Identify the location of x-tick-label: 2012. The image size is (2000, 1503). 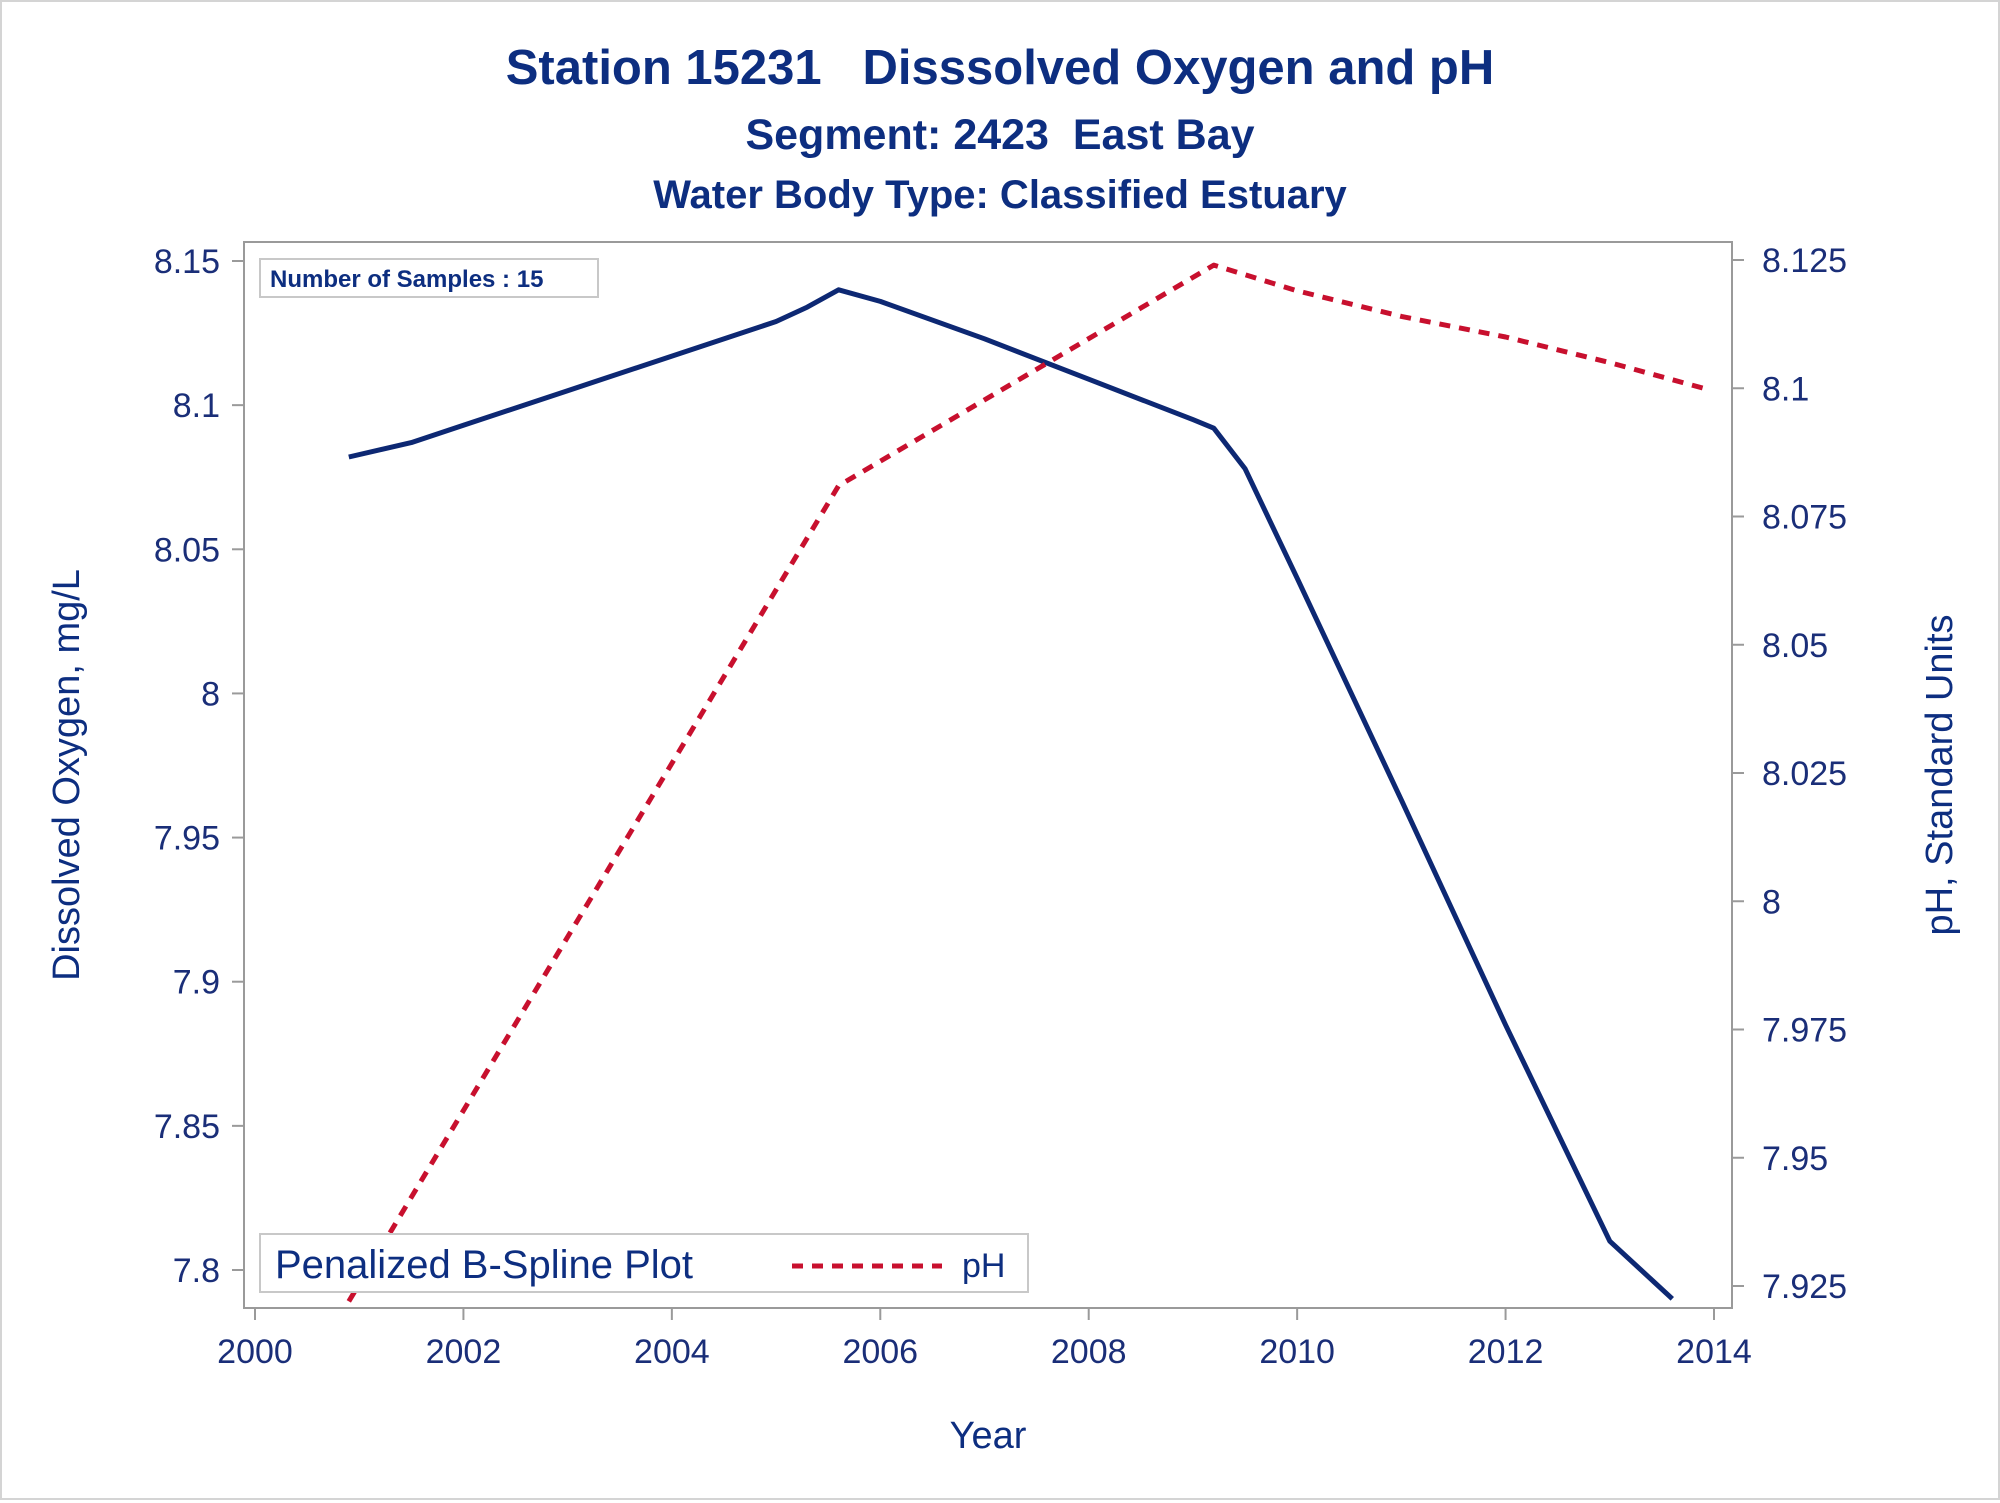
(1506, 1352).